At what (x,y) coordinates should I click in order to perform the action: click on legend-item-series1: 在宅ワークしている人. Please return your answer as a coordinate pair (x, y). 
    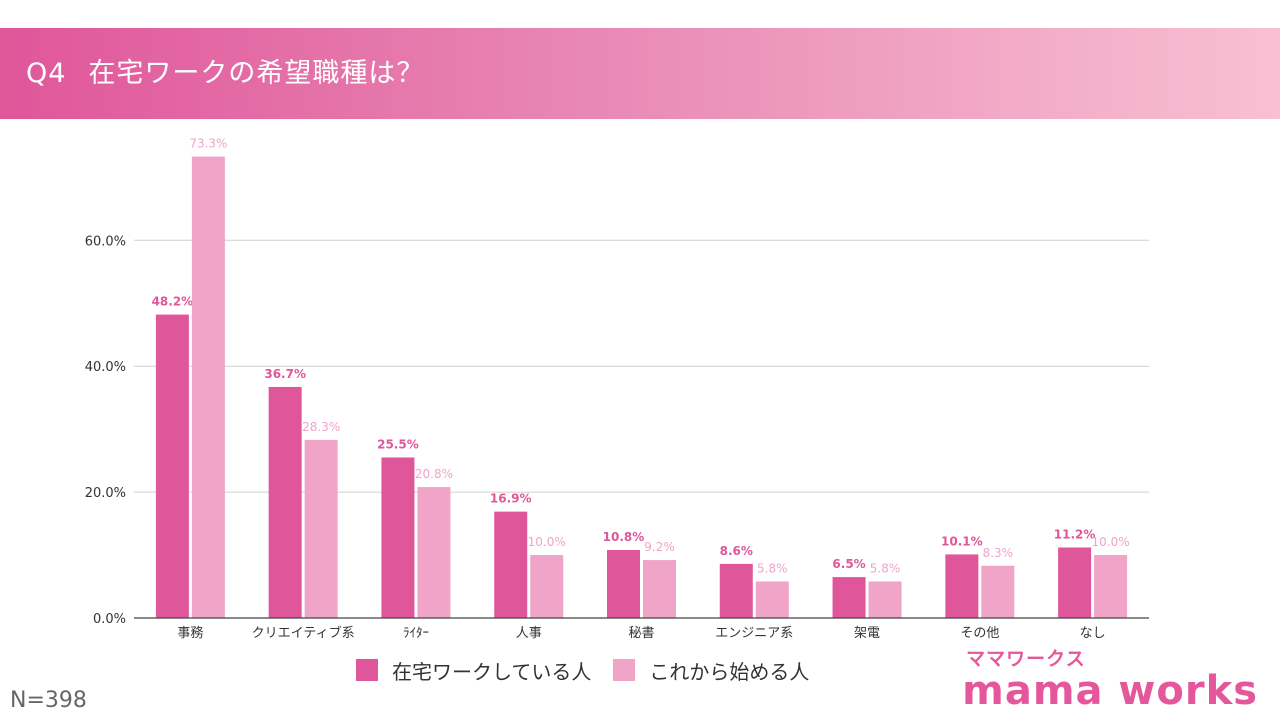
    Looking at the image, I should click on (473, 670).